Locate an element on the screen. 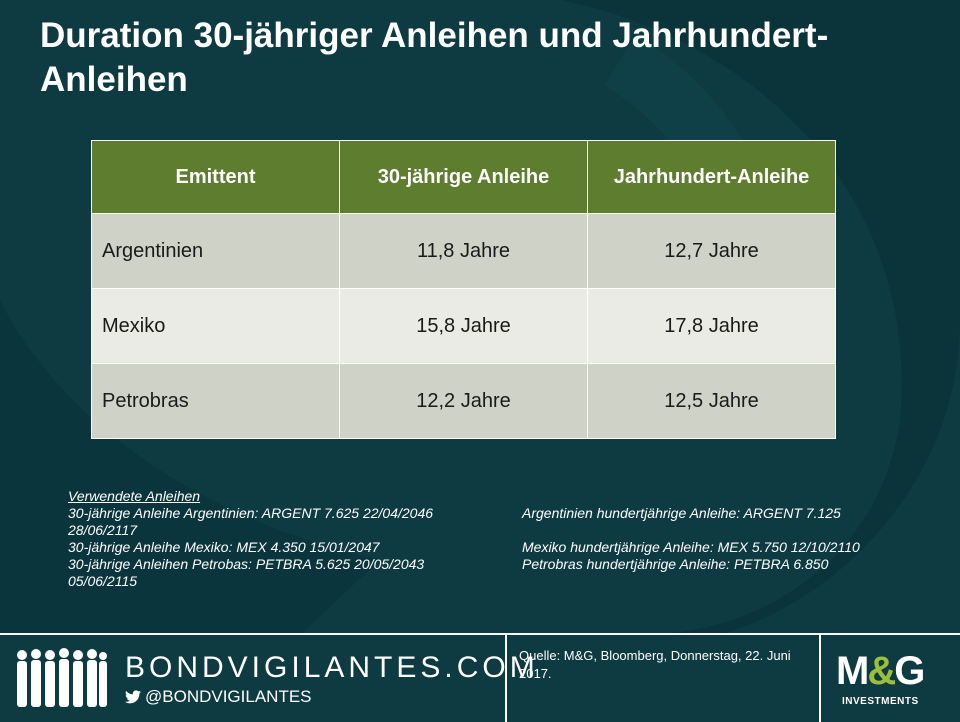  header-thirty-year: 30-jährige Anleihe is located at coordinates (463, 177).